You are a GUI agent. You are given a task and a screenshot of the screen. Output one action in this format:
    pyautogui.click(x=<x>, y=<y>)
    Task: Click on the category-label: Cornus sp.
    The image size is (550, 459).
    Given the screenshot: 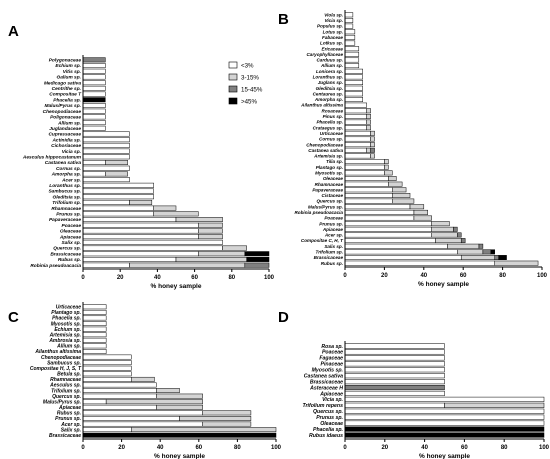 What is the action you would take?
    pyautogui.click(x=68, y=169)
    